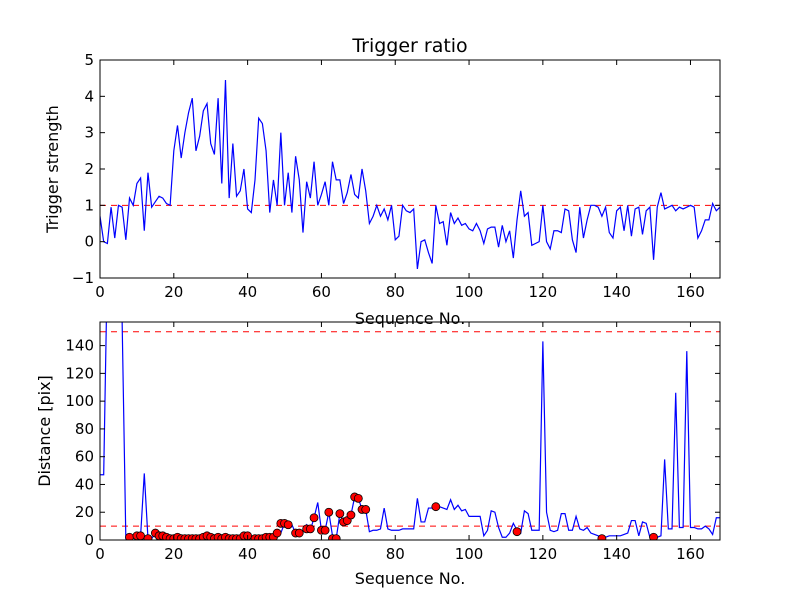 Image resolution: width=800 pixels, height=600 pixels. Describe the element at coordinates (89, 169) in the screenshot. I see `trigger-y-tick-label: 2` at that location.